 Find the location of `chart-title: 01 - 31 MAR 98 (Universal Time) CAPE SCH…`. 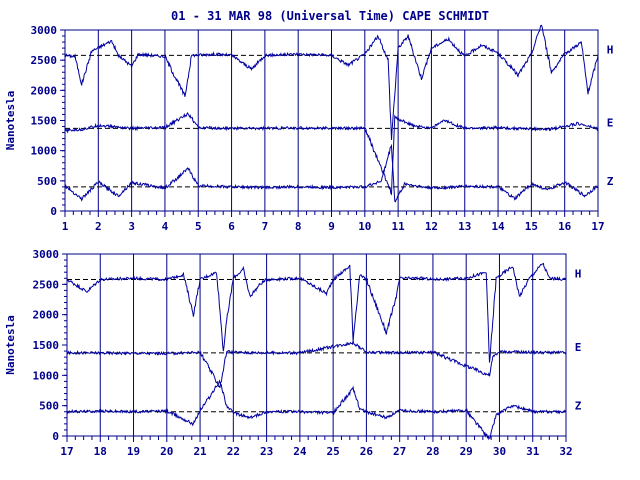

chart-title: 01 - 31 MAR 98 (Universal Time) CAPE SCH… is located at coordinates (330, 16).